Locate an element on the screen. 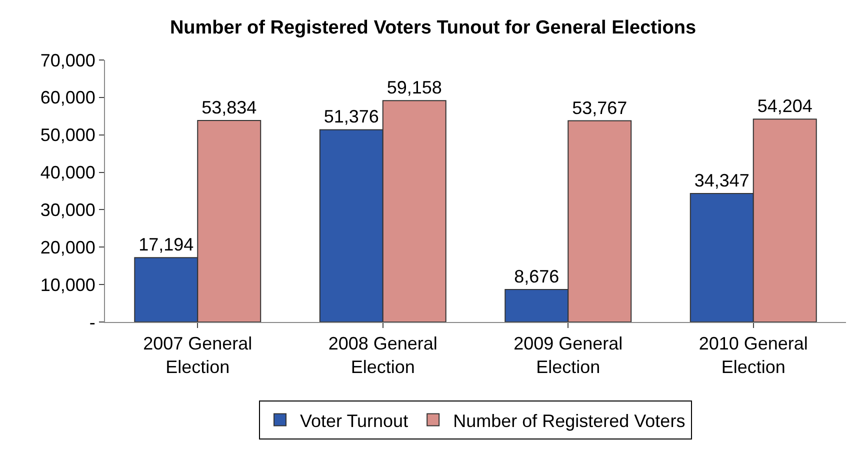 Image resolution: width=866 pixels, height=451 pixels. data-label: 53,834 is located at coordinates (229, 108).